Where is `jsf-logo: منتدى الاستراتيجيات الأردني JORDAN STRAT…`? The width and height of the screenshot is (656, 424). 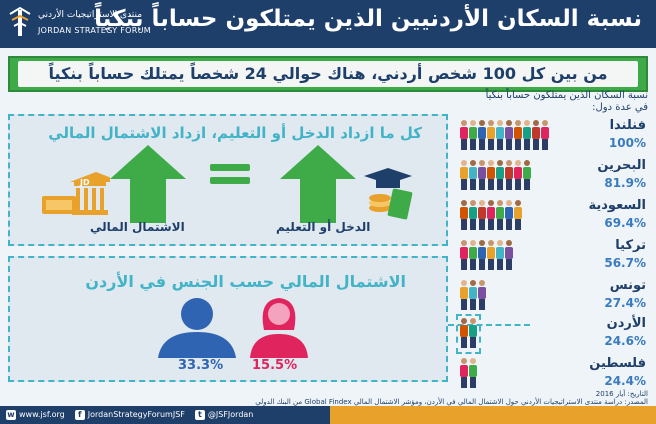
jsf-logo: منتدى الاستراتيجيات الأردني JORDAN STRAT… is located at coordinates (83, 24).